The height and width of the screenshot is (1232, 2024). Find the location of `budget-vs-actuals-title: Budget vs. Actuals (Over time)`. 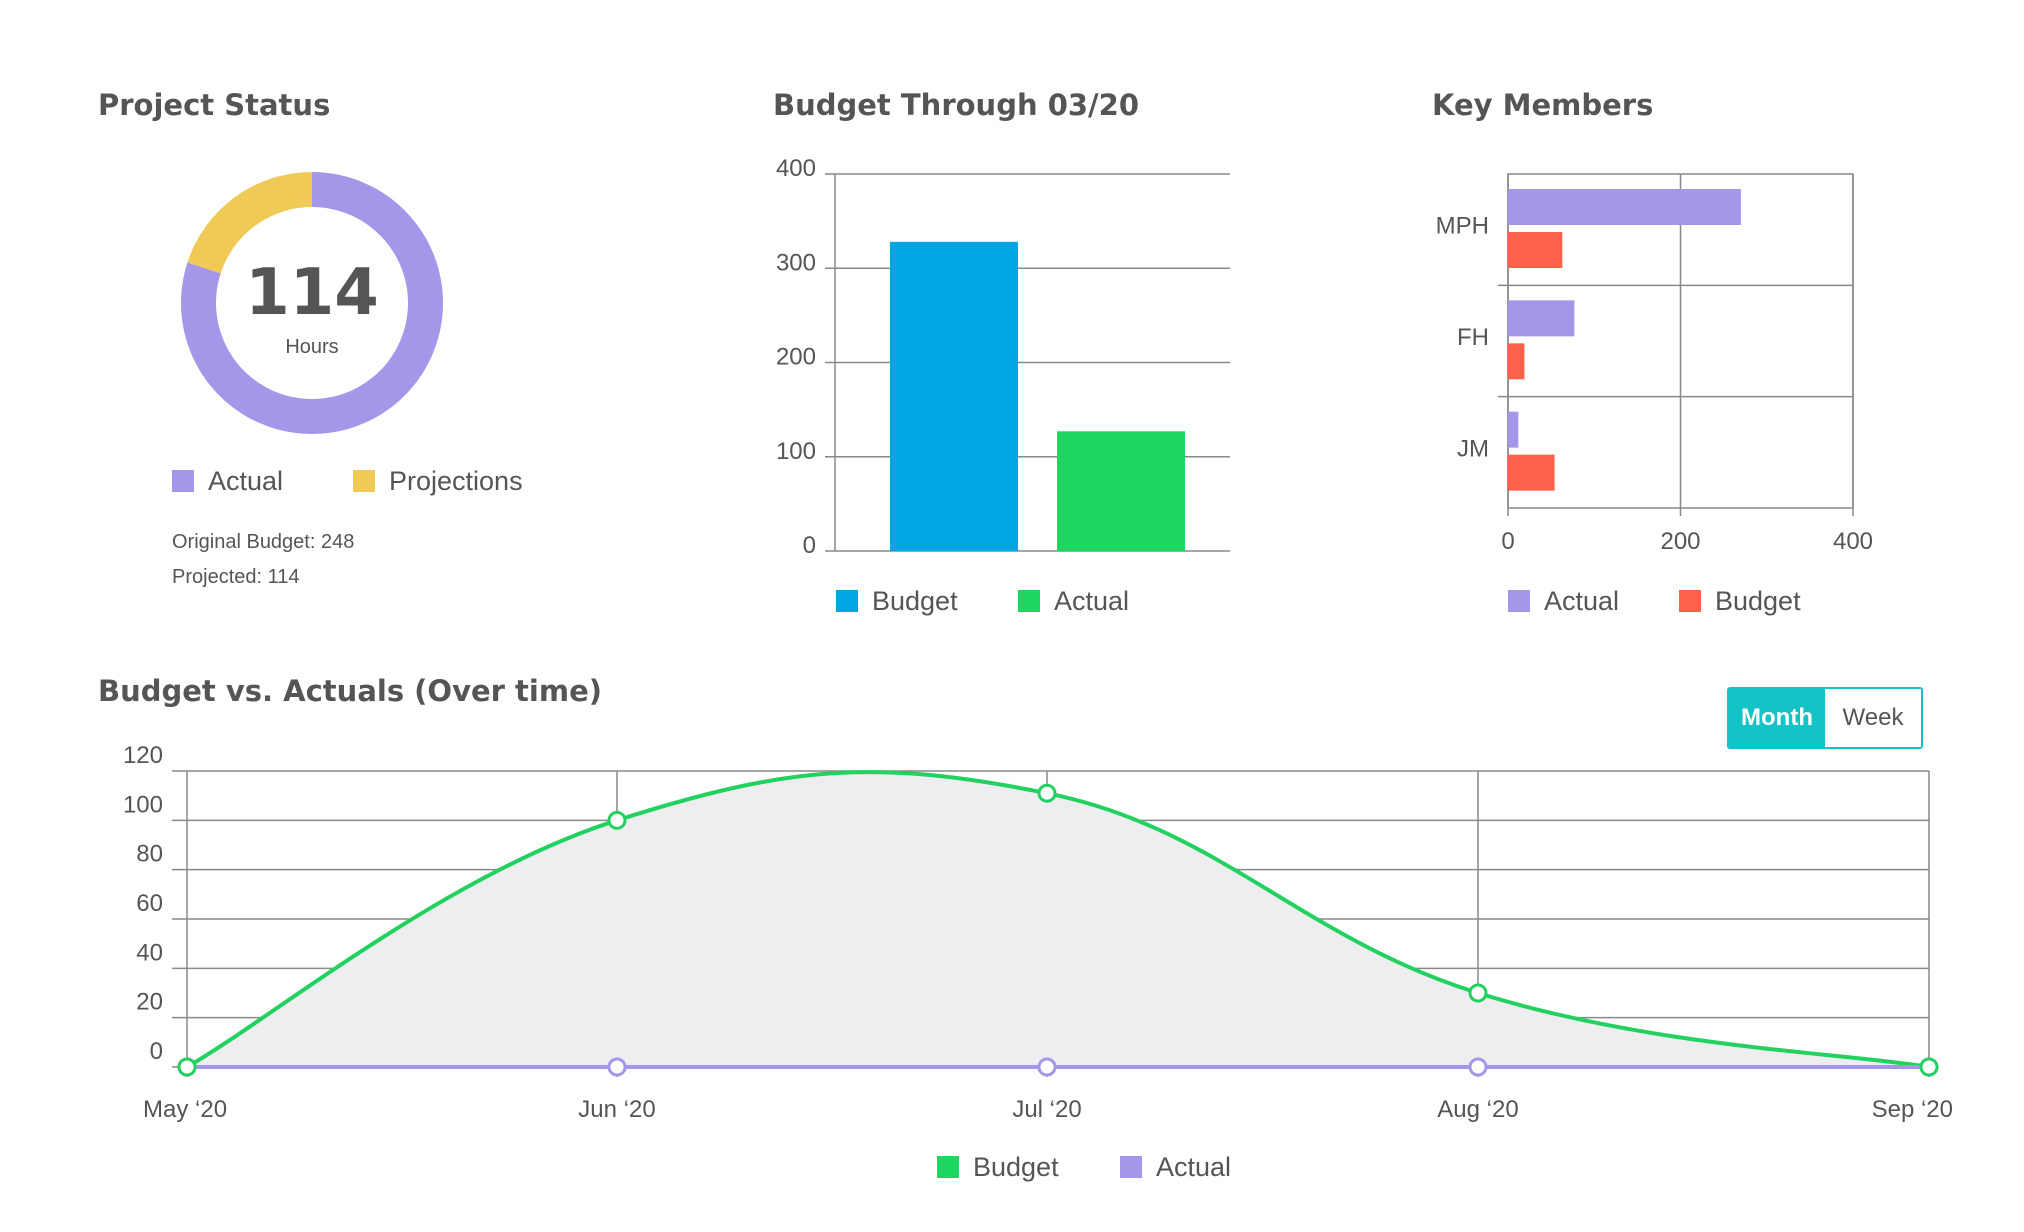

budget-vs-actuals-title: Budget vs. Actuals (Over time) is located at coordinates (350, 691).